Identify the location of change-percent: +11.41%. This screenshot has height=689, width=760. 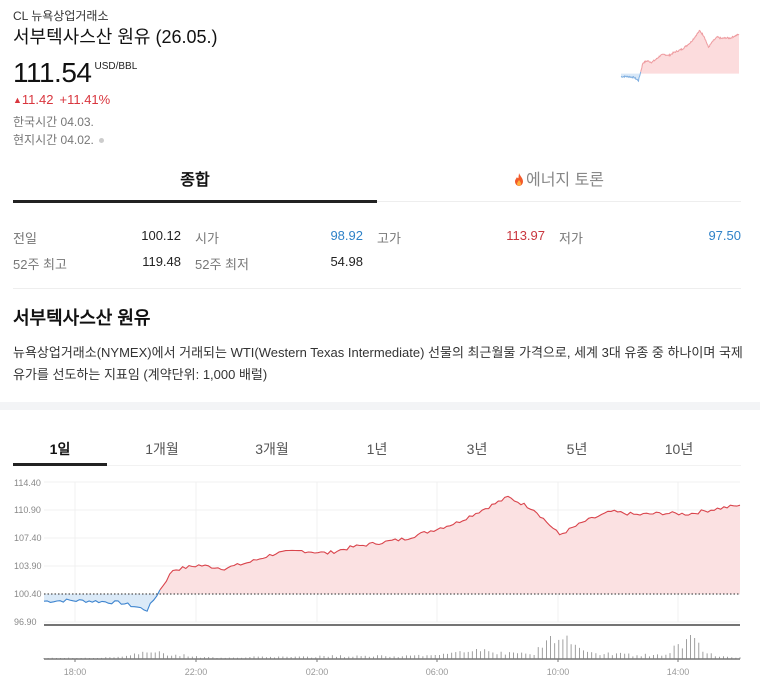
(85, 99).